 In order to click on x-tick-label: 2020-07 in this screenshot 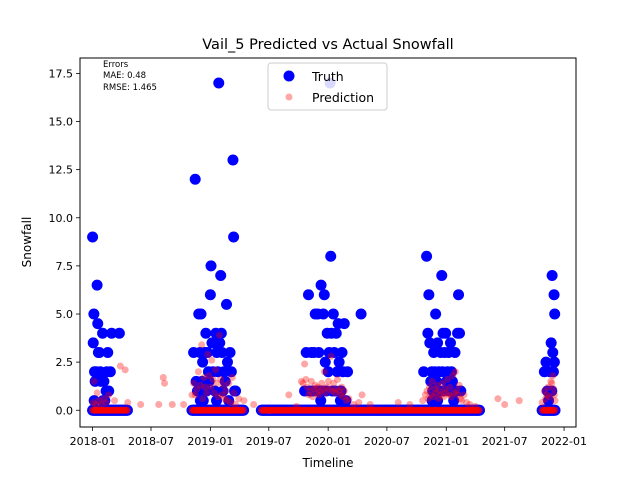, I will do `click(387, 441)`.